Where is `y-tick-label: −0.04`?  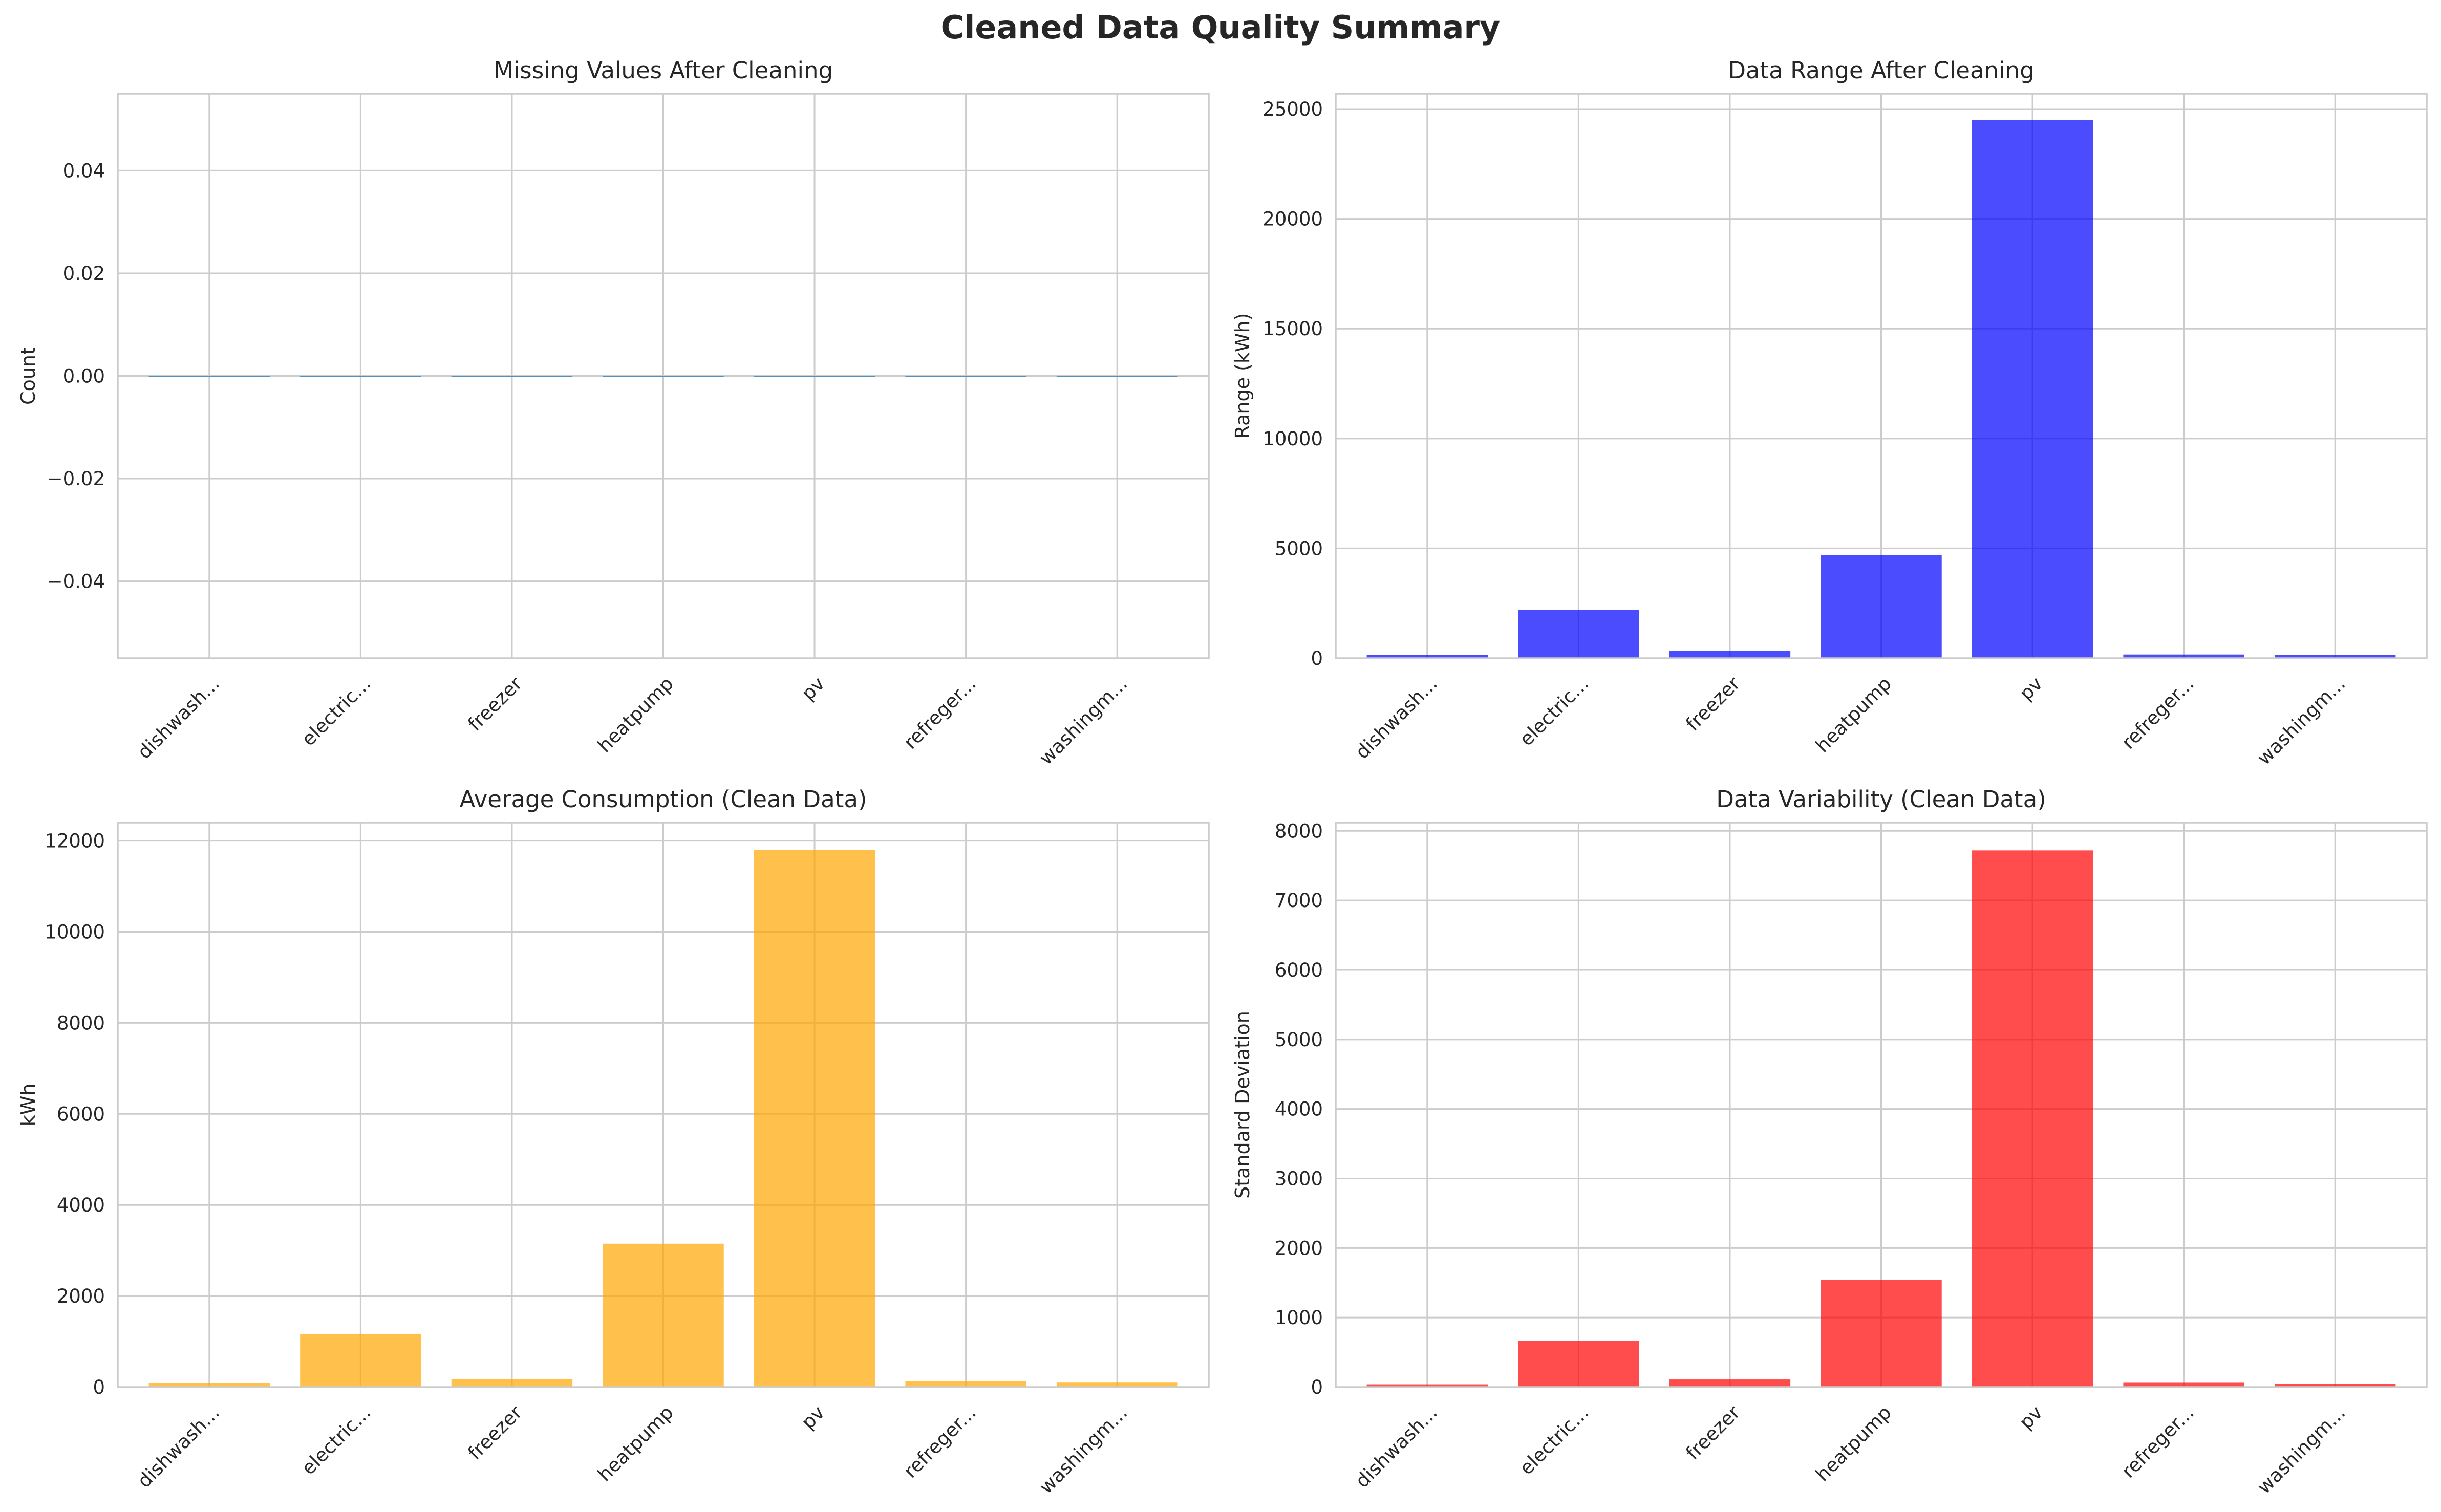
y-tick-label: −0.04 is located at coordinates (76, 582).